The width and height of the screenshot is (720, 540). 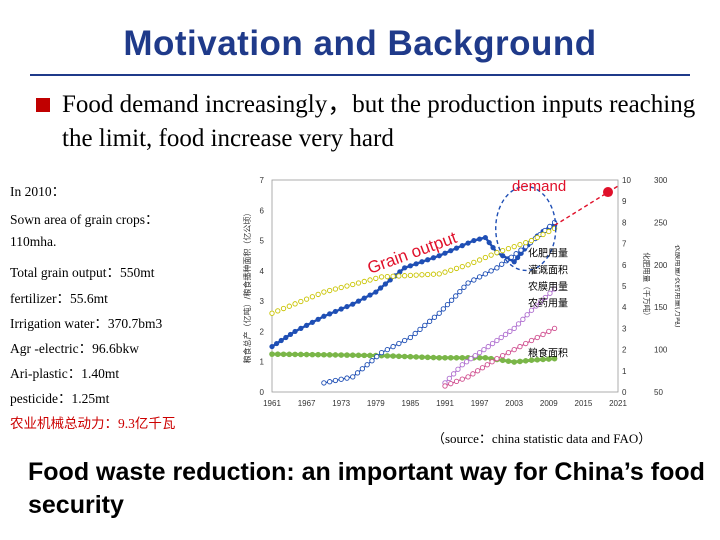 I want to click on right-tick-label: 4, so click(x=624, y=307).